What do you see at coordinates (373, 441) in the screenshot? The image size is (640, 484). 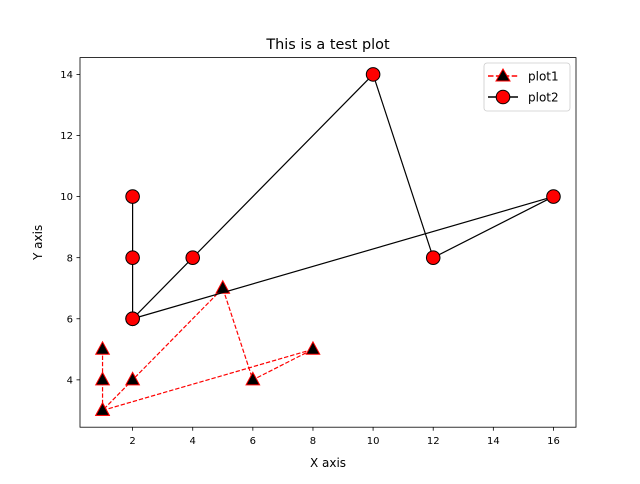 I see `x-tick-label: 10` at bounding box center [373, 441].